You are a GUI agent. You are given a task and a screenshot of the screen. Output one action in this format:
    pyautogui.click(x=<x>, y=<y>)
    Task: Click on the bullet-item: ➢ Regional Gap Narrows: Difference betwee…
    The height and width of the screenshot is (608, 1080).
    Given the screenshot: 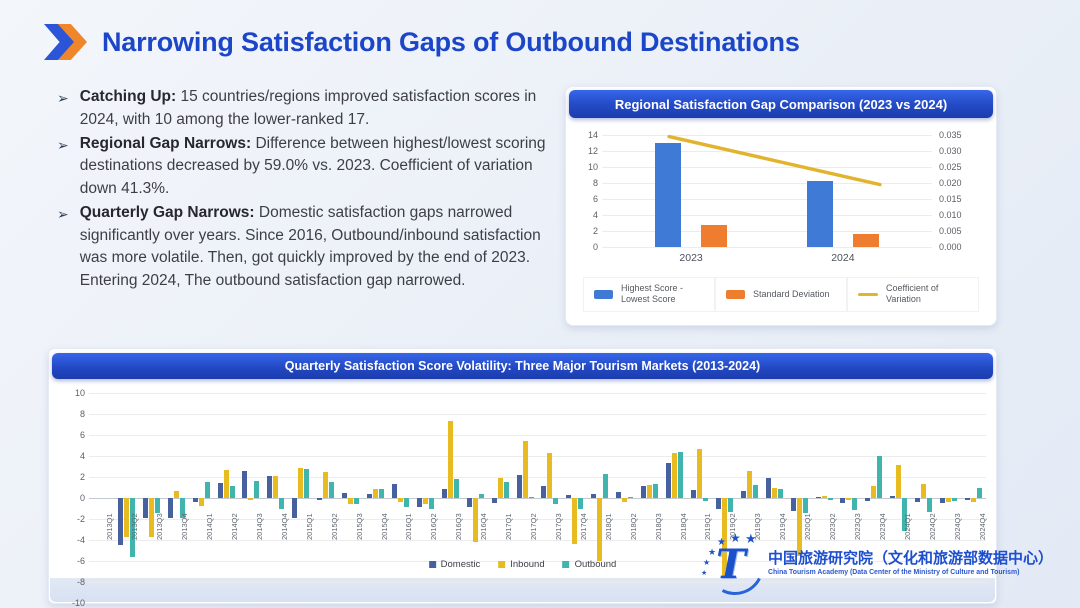 What is the action you would take?
    pyautogui.click(x=307, y=167)
    